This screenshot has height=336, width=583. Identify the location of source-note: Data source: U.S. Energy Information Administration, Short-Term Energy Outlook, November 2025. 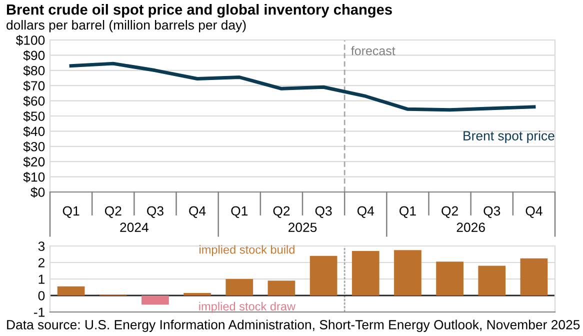
(293, 326).